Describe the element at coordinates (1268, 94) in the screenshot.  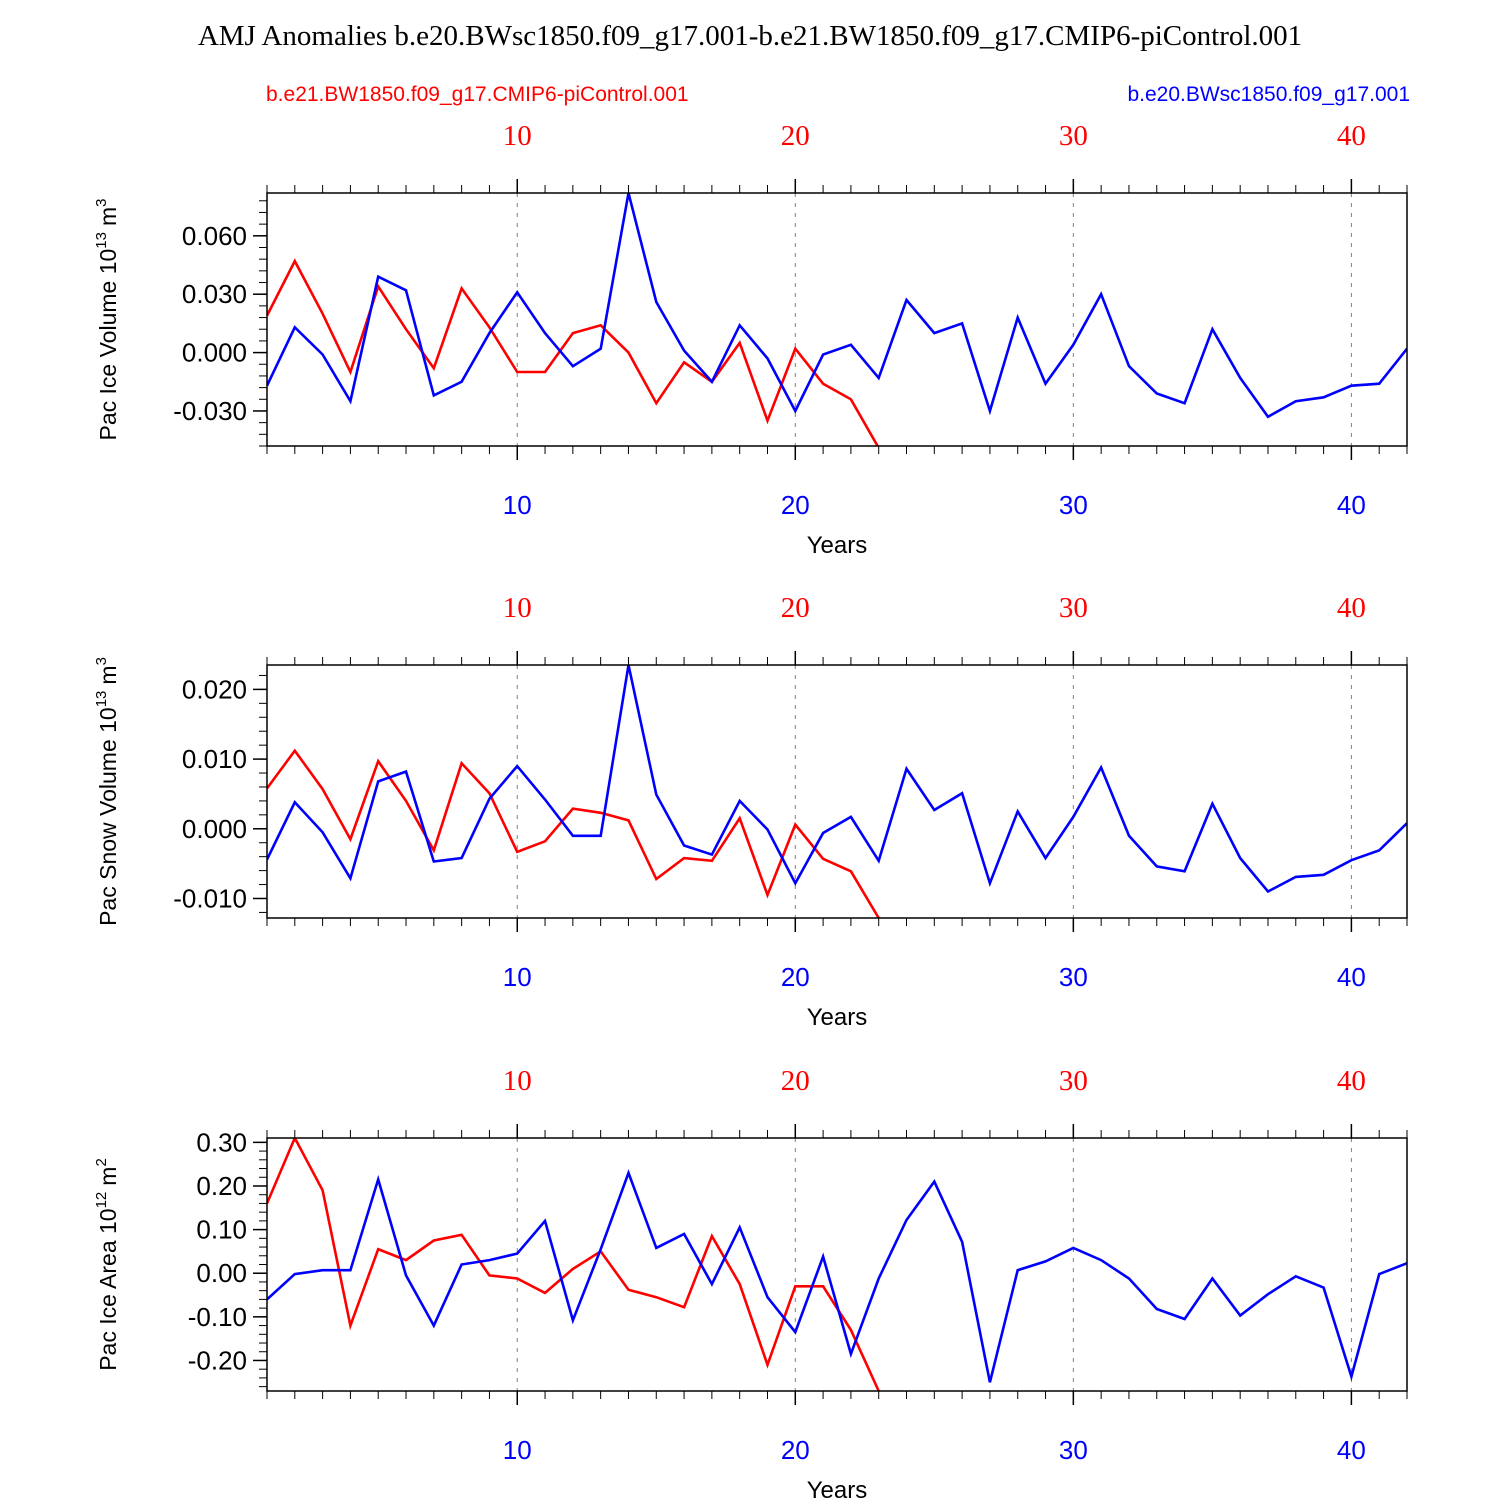
I see `legend-label-BWsc1850: b.e20.BWsc1850.f09_g17.001` at that location.